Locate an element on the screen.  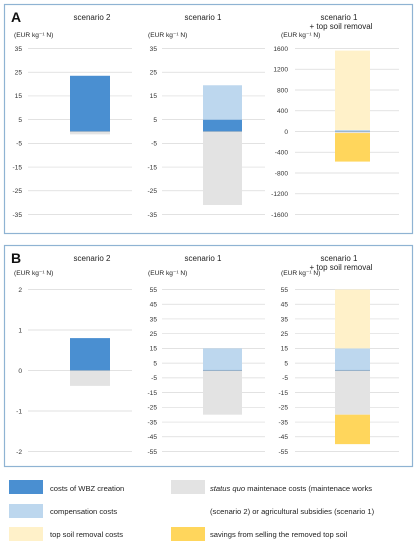
legend-swatch-compensation is located at coordinates (26, 511).